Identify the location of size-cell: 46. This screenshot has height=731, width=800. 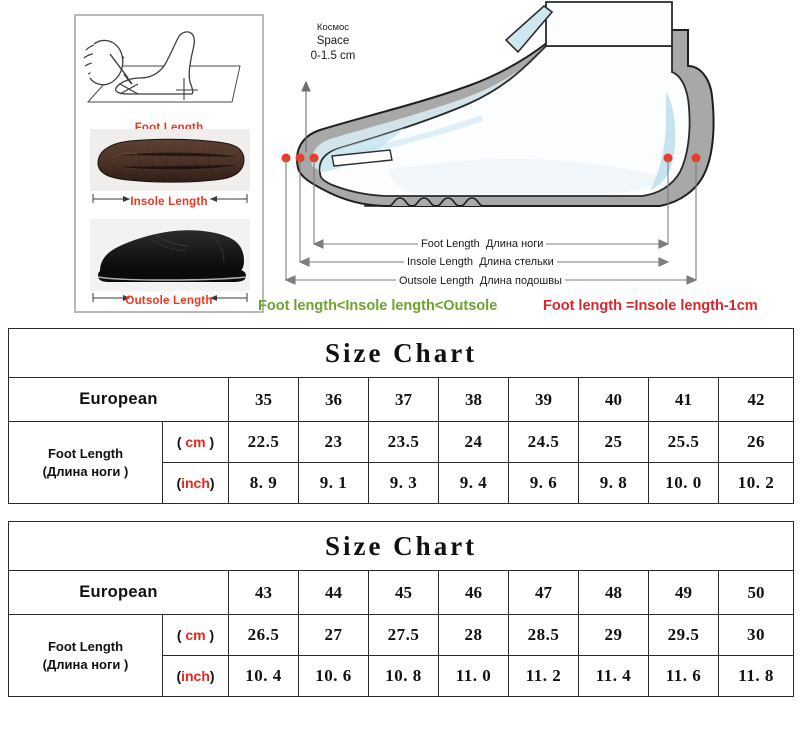
(473, 592).